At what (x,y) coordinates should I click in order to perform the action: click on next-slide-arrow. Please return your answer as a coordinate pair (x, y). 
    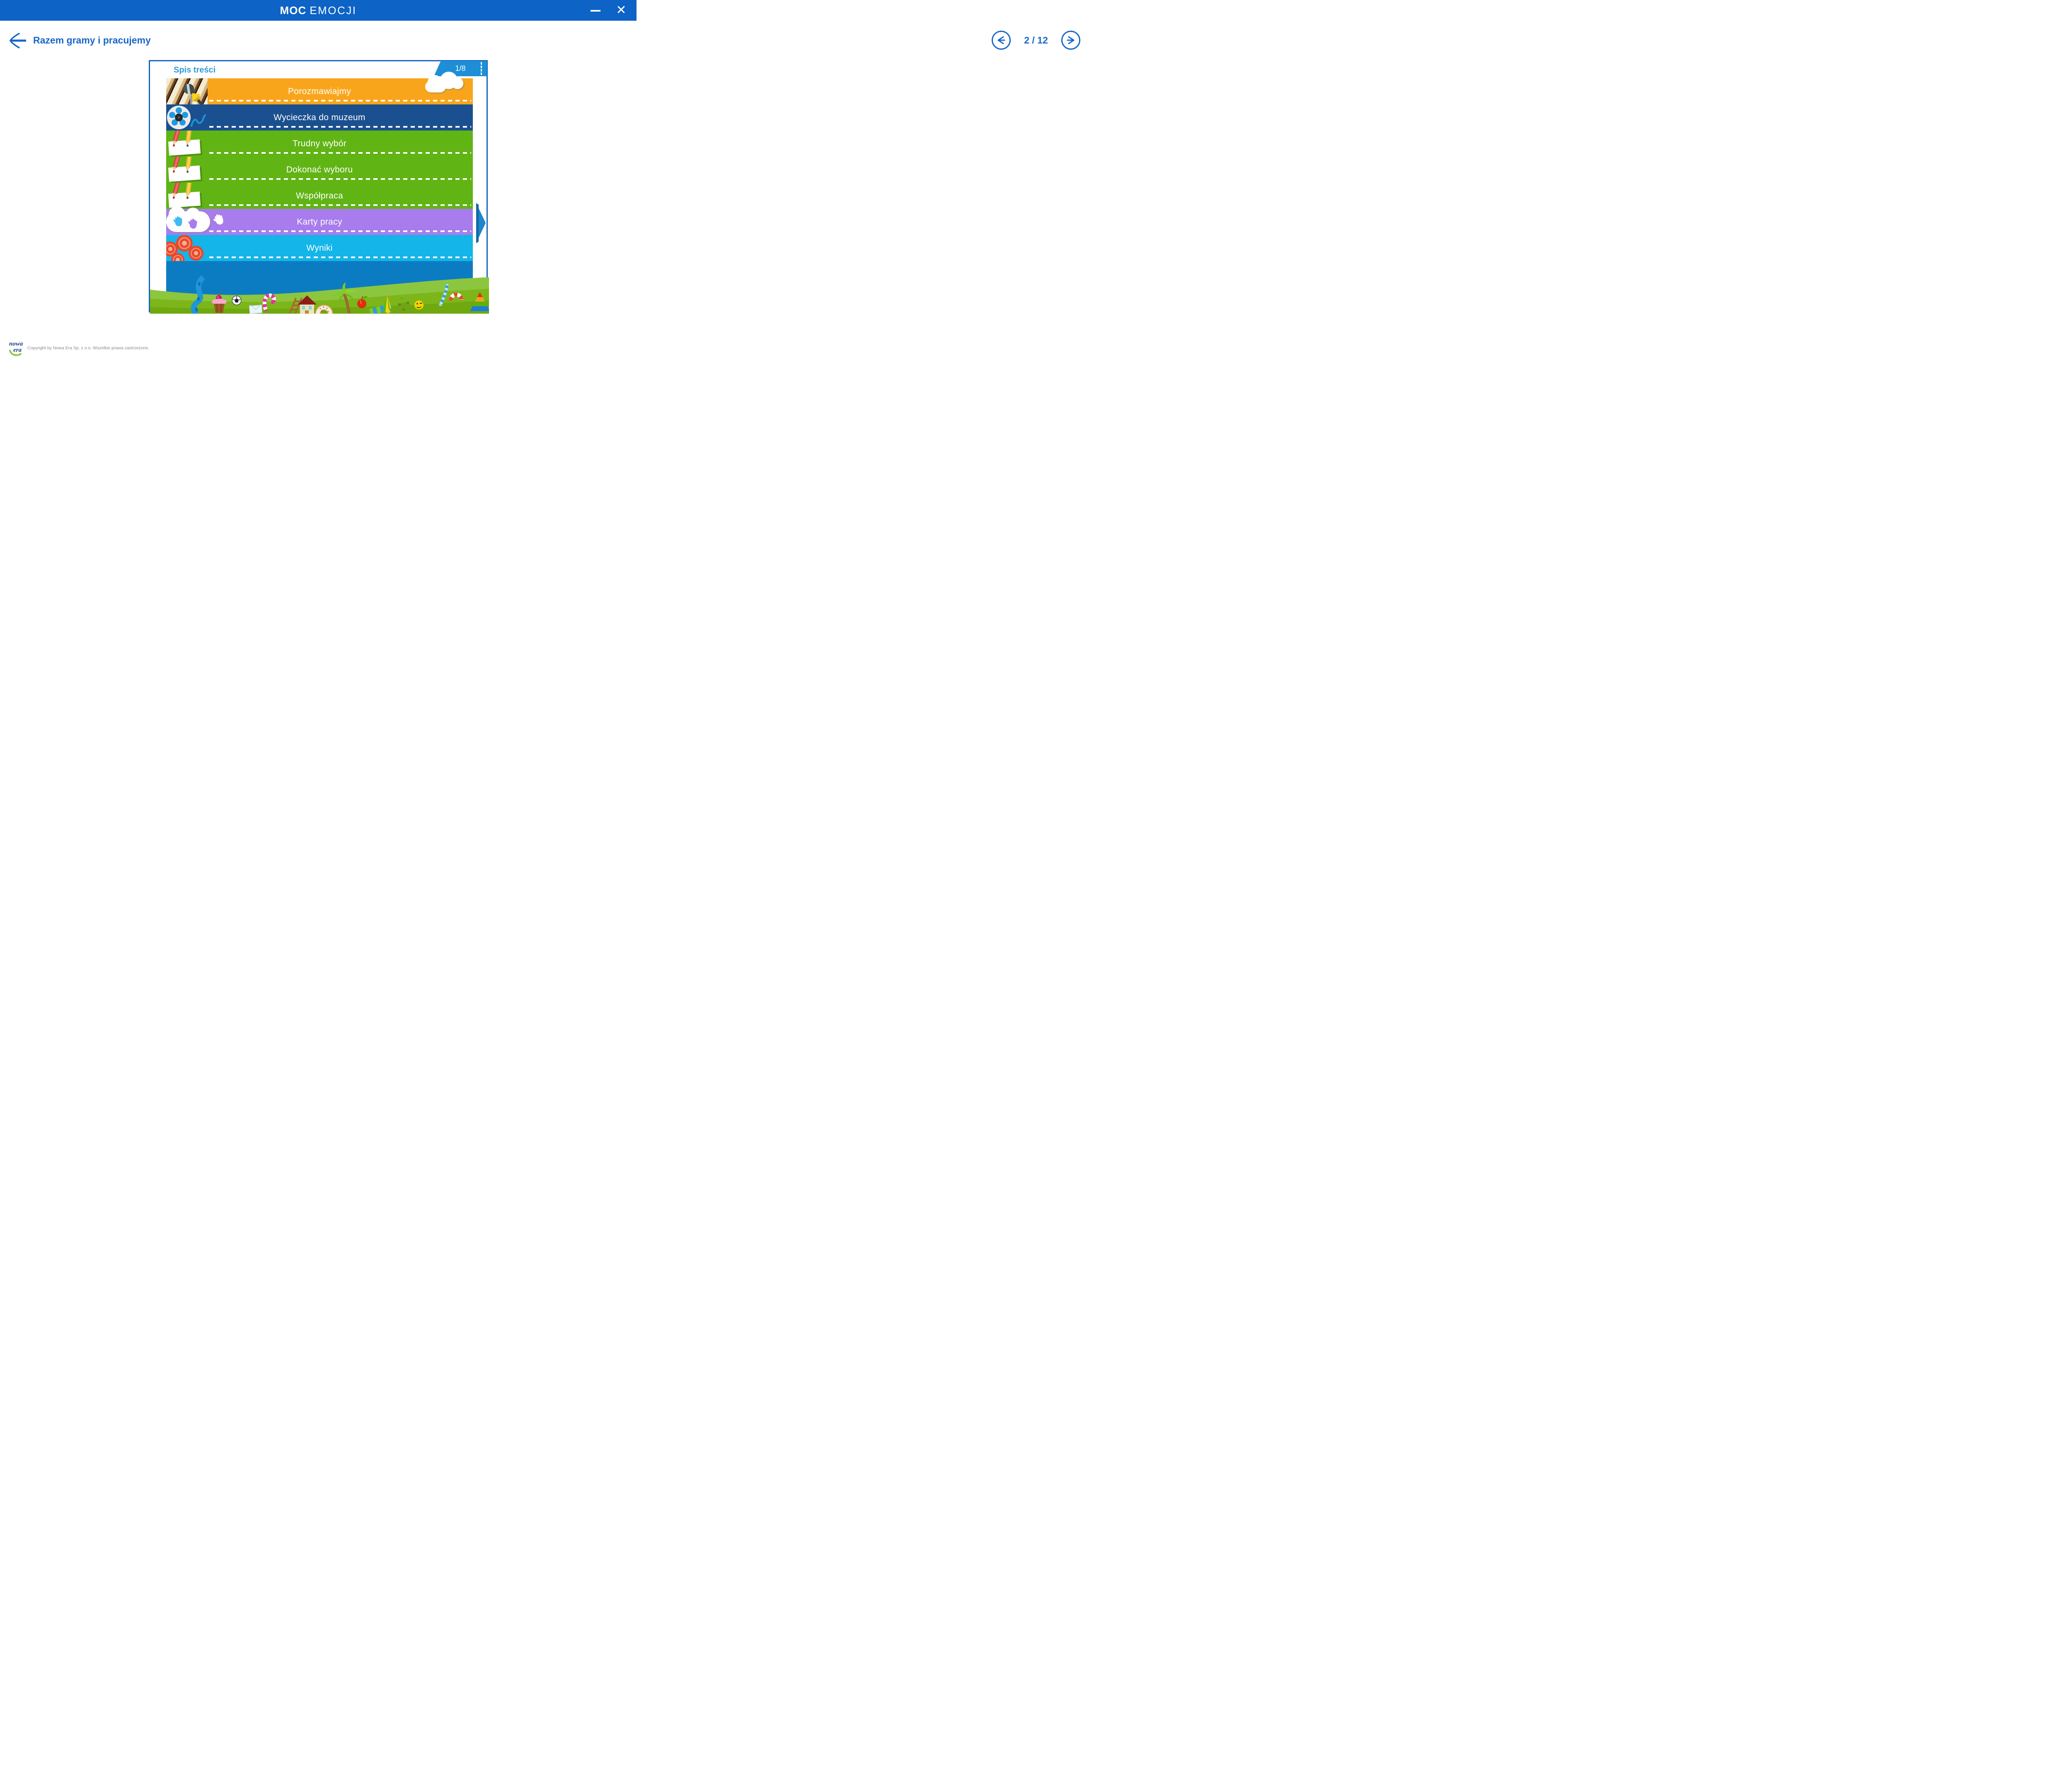
    Looking at the image, I should click on (480, 223).